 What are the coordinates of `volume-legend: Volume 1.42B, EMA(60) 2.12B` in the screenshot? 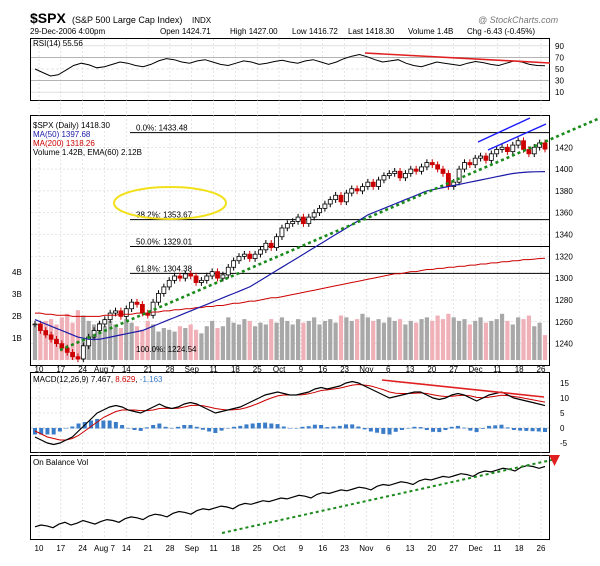 It's located at (87, 152).